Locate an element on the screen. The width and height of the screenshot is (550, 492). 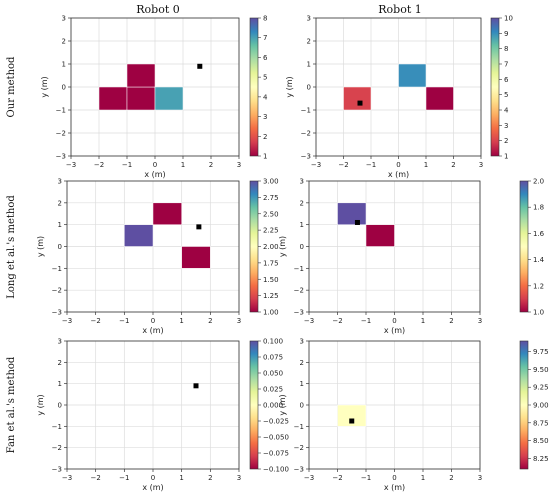
colorbar-tick-label: 6 is located at coordinates (506, 80).